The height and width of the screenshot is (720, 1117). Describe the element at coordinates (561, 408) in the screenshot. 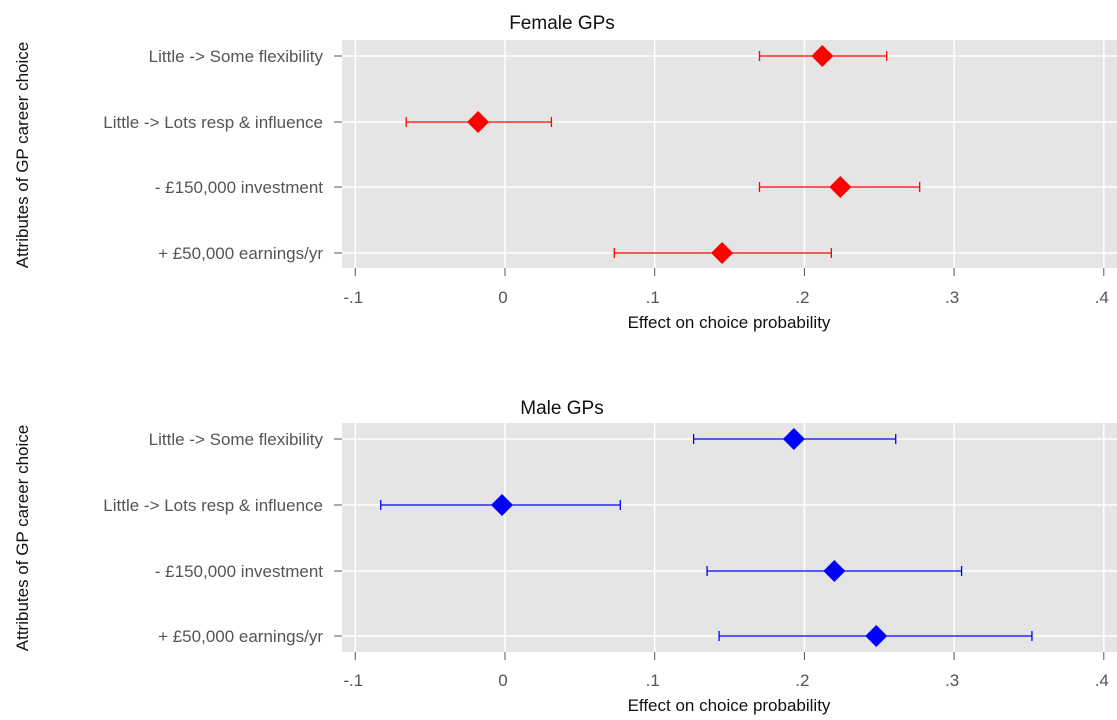

I see `chart-title: Male GPs` at that location.